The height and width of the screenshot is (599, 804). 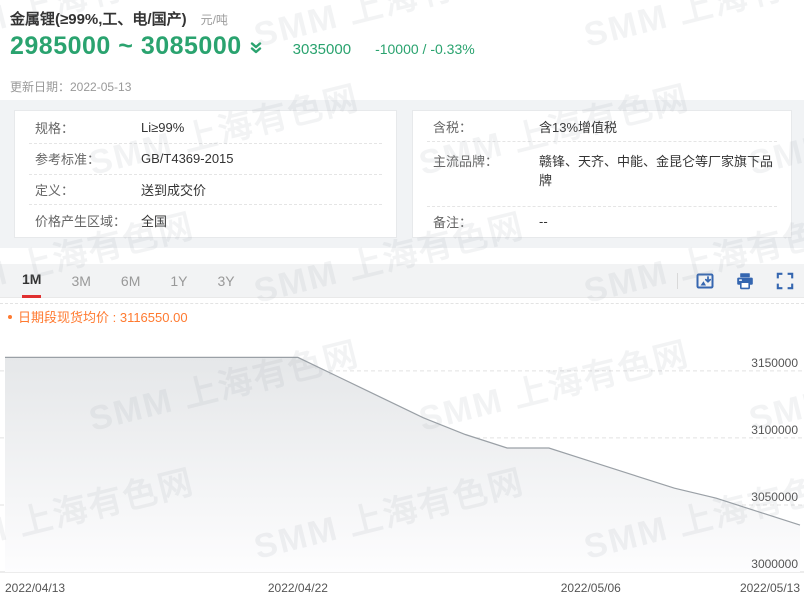 I want to click on product-title: 金属锂(≥99%,工、电/国产), so click(x=98, y=19).